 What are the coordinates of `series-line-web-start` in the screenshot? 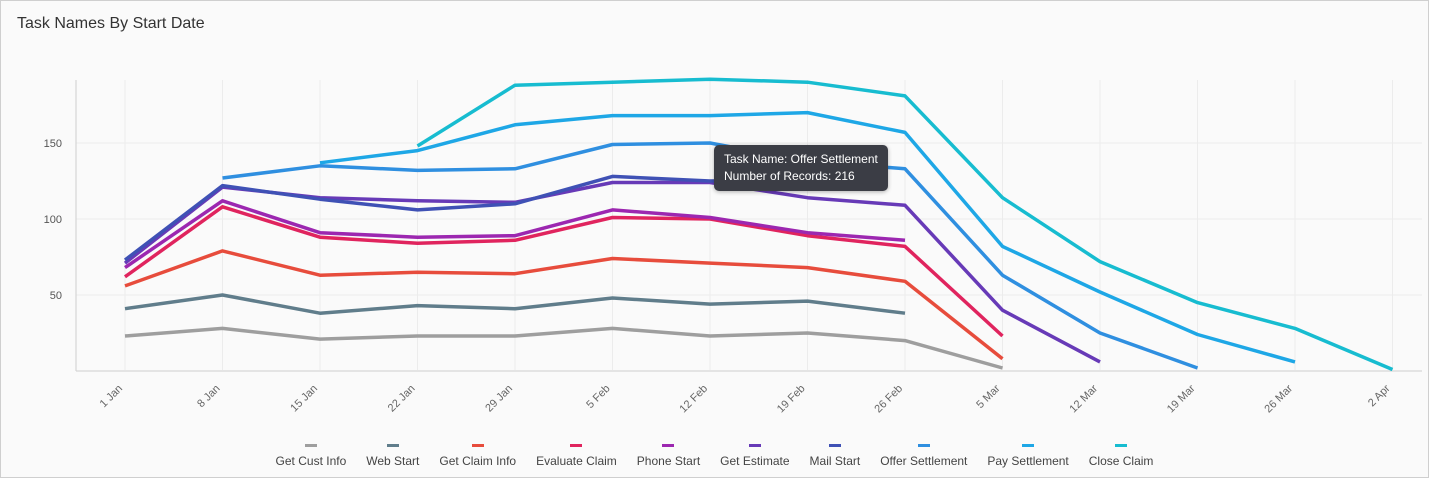 It's located at (515, 304).